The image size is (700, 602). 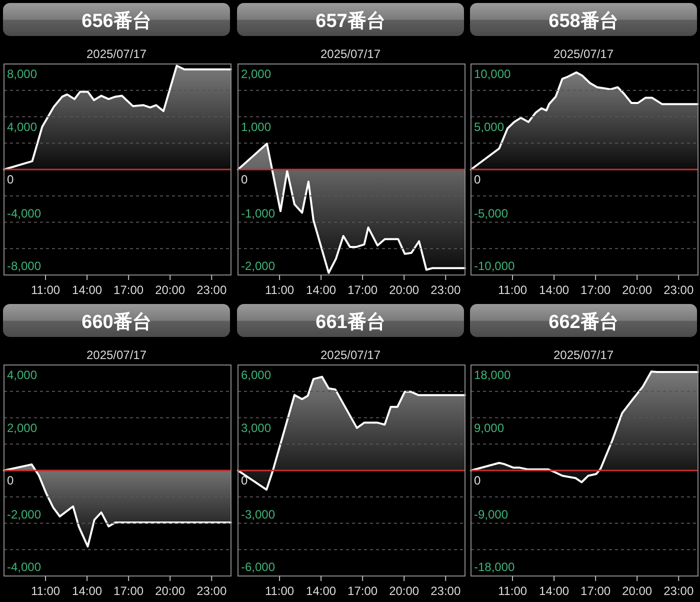 What do you see at coordinates (493, 74) in the screenshot?
I see `y-tick-label: 10,000` at bounding box center [493, 74].